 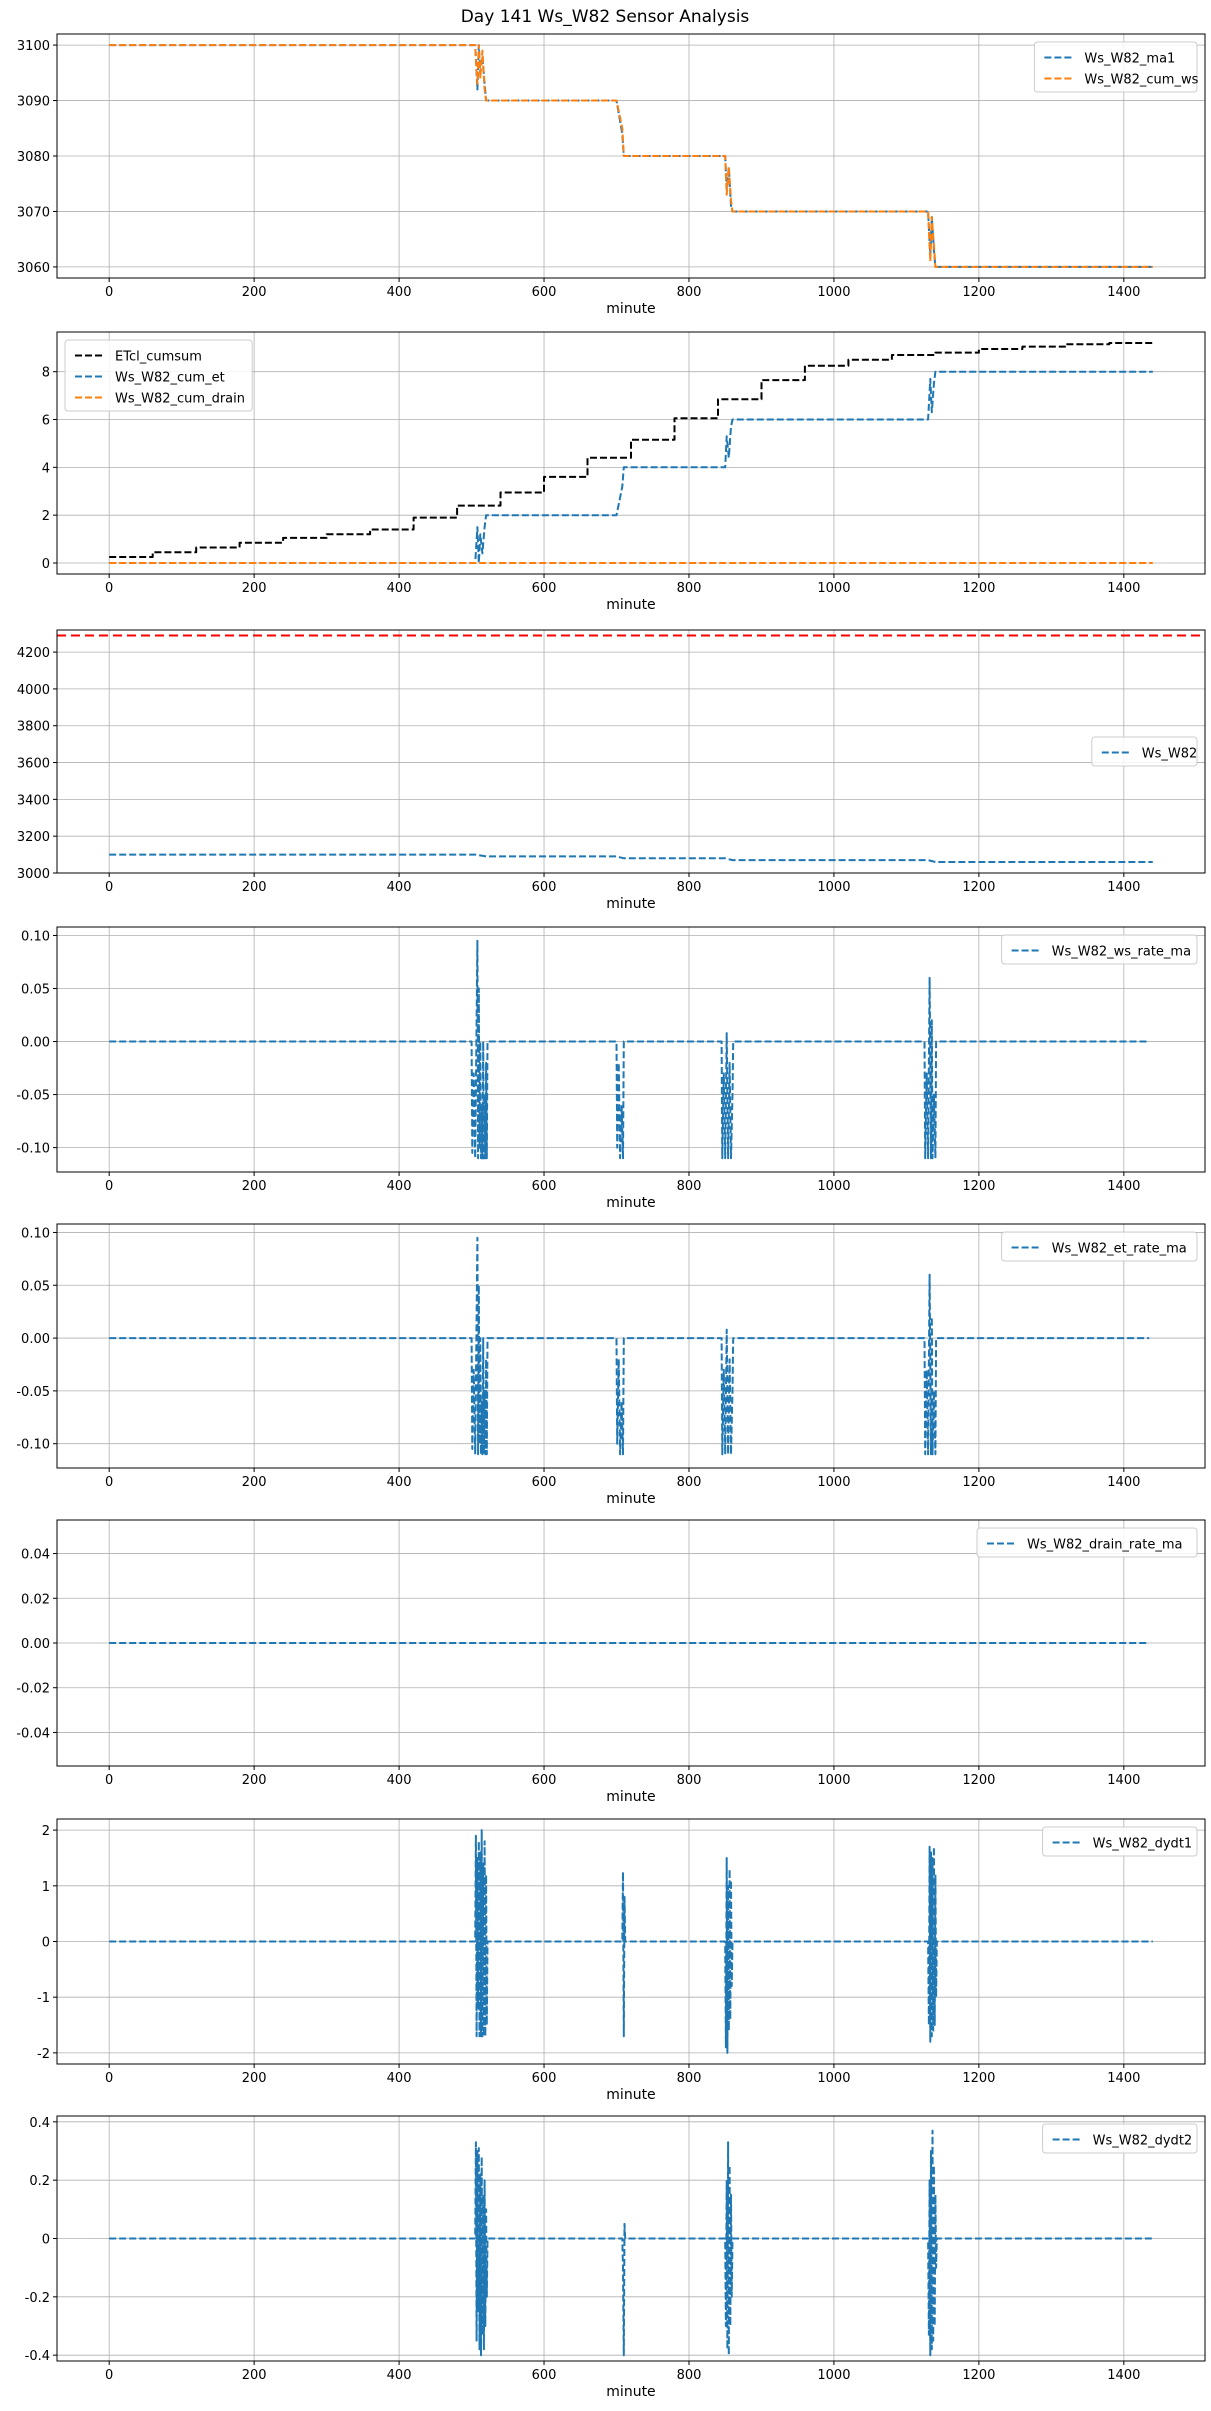 What do you see at coordinates (39, 2181) in the screenshot?
I see `y-tick-label: 0.2` at bounding box center [39, 2181].